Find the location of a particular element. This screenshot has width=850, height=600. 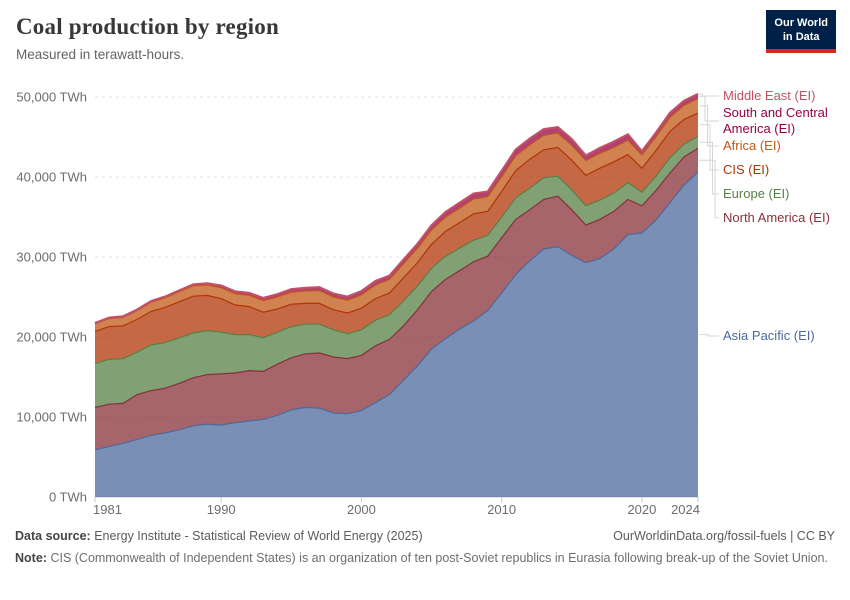

x-axis-label: 2020 is located at coordinates (641, 509).